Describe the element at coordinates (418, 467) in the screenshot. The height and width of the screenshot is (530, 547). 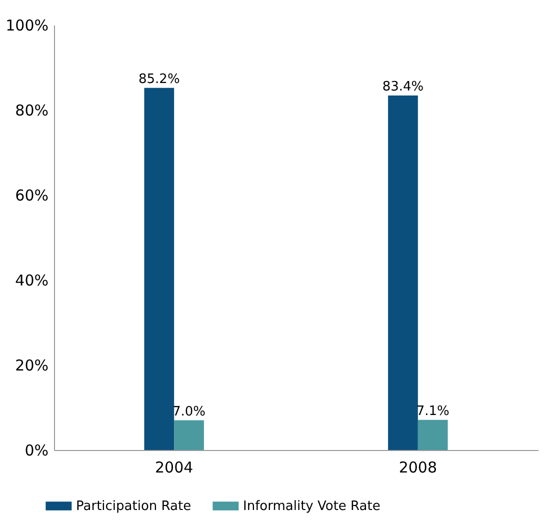
I see `x-tick-label: 2008` at that location.